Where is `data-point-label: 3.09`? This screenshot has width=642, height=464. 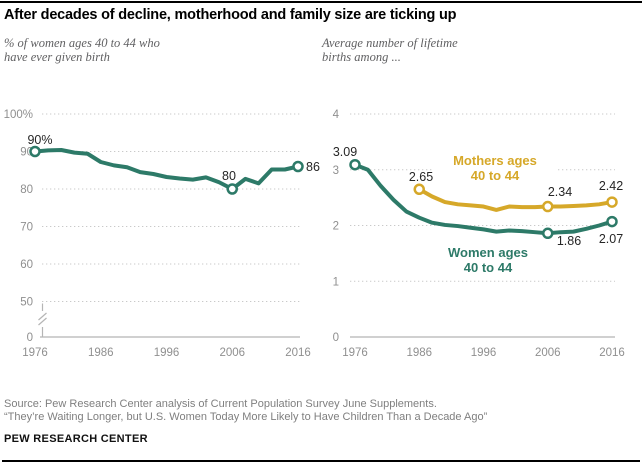 data-point-label: 3.09 is located at coordinates (345, 152).